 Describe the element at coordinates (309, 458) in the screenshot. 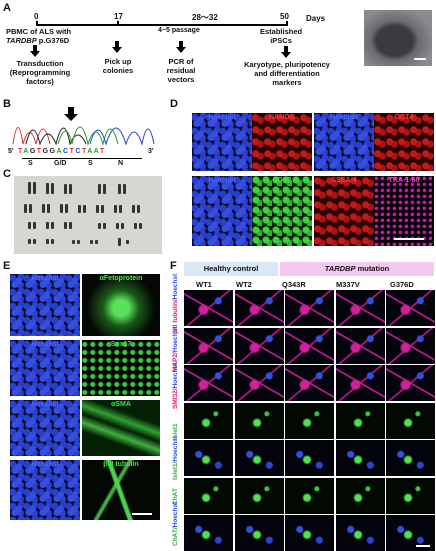

I see `image-islet1-hoechst-q343r` at that location.